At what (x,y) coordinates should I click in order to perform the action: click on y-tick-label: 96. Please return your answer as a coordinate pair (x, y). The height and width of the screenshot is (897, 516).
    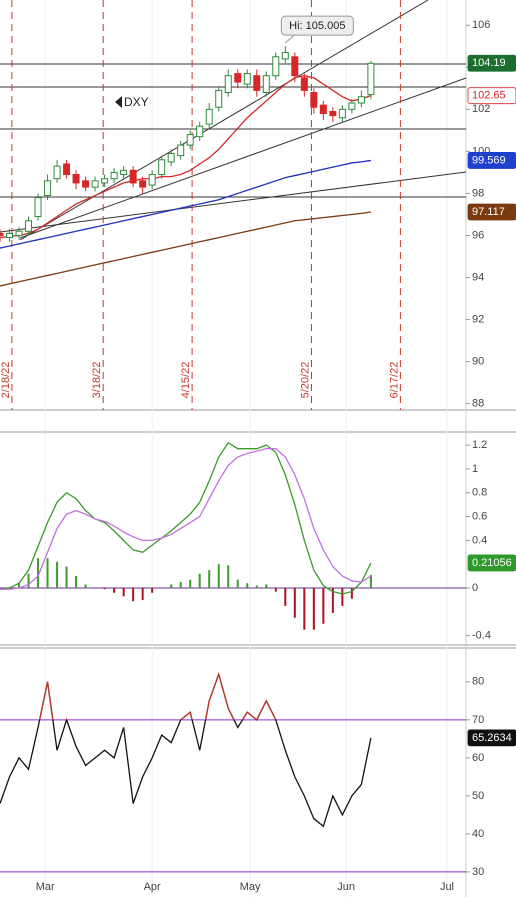
    Looking at the image, I should click on (478, 235).